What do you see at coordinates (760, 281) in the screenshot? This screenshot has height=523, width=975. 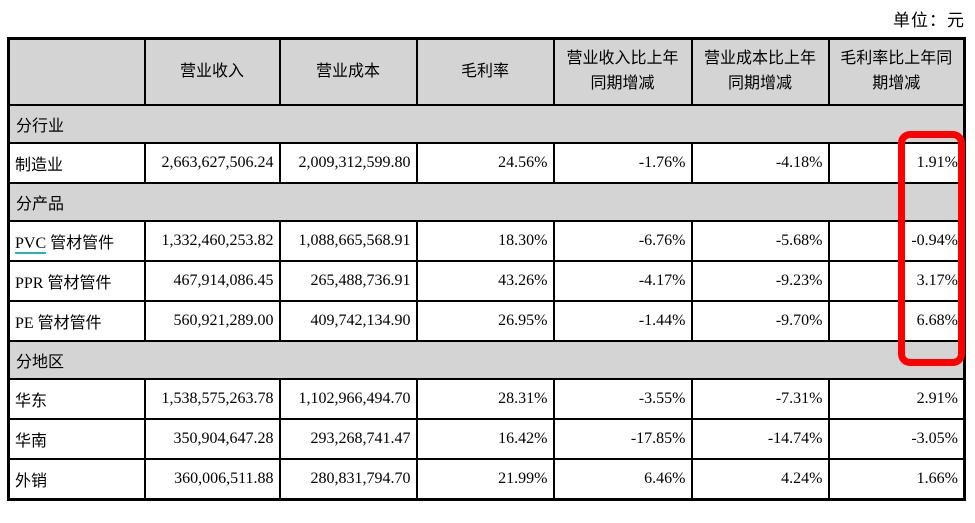 I see `cost-yoy-cell: -9.23%` at bounding box center [760, 281].